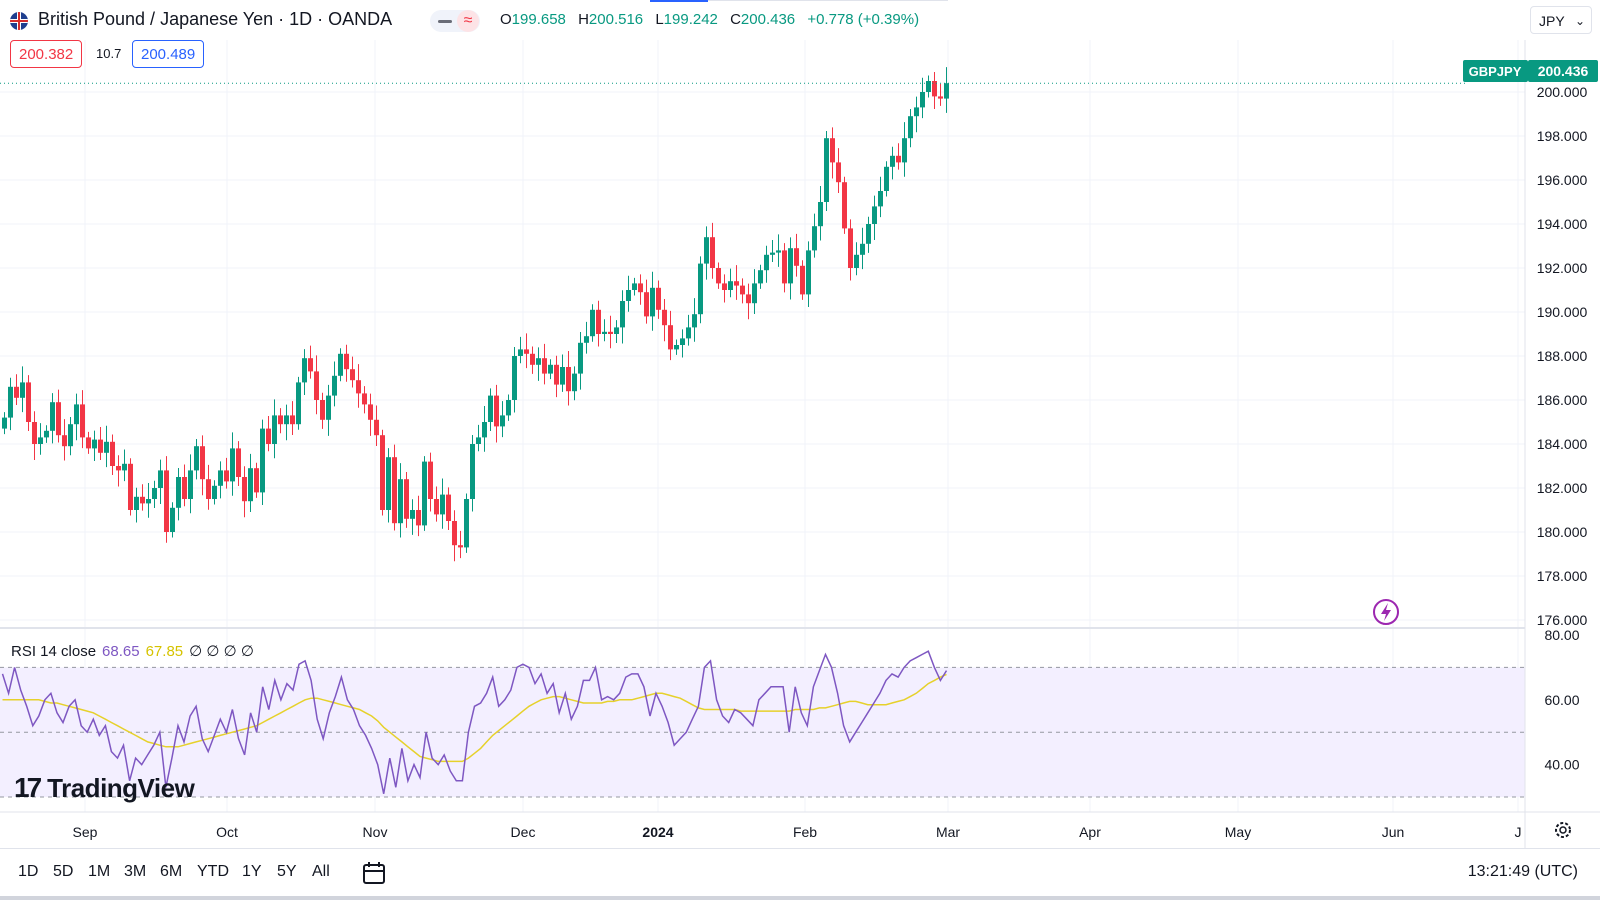 The image size is (1600, 901). Describe the element at coordinates (800, 898) in the screenshot. I see `bottom-strip` at that location.